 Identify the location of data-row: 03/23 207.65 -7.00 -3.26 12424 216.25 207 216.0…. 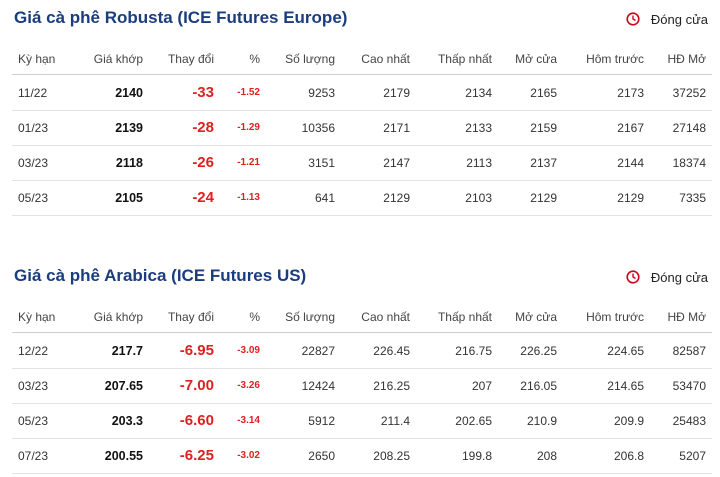
(362, 386).